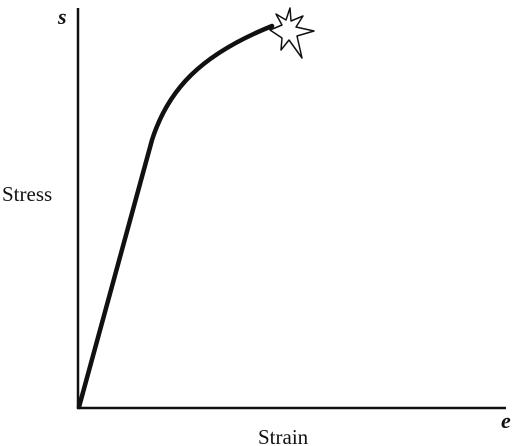 This screenshot has height=446, width=516. What do you see at coordinates (506, 420) in the screenshot?
I see `x-axis-symbol: e` at bounding box center [506, 420].